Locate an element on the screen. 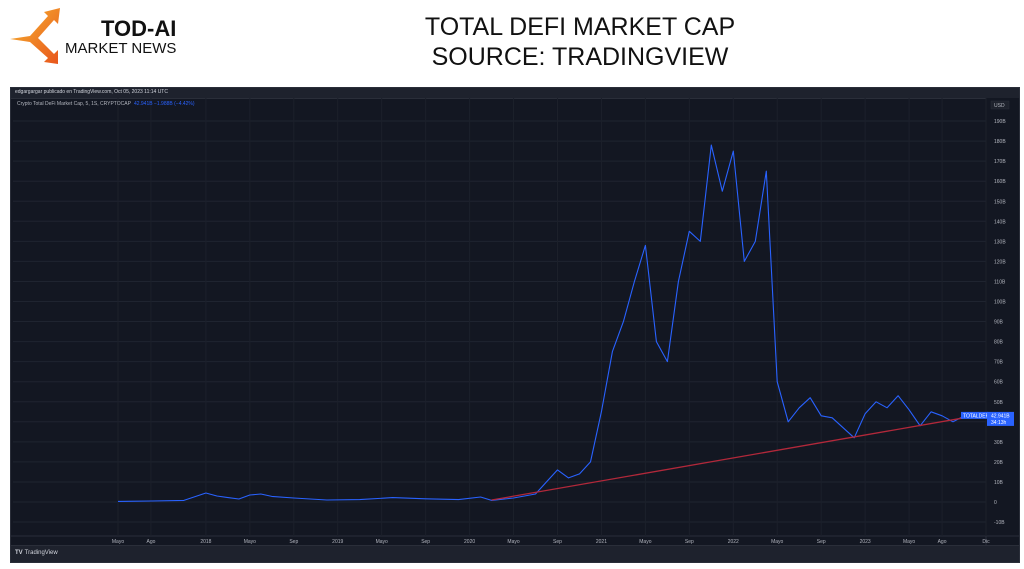 Image resolution: width=1024 pixels, height=569 pixels. tradingview-logo-icon: TV is located at coordinates (19, 553).